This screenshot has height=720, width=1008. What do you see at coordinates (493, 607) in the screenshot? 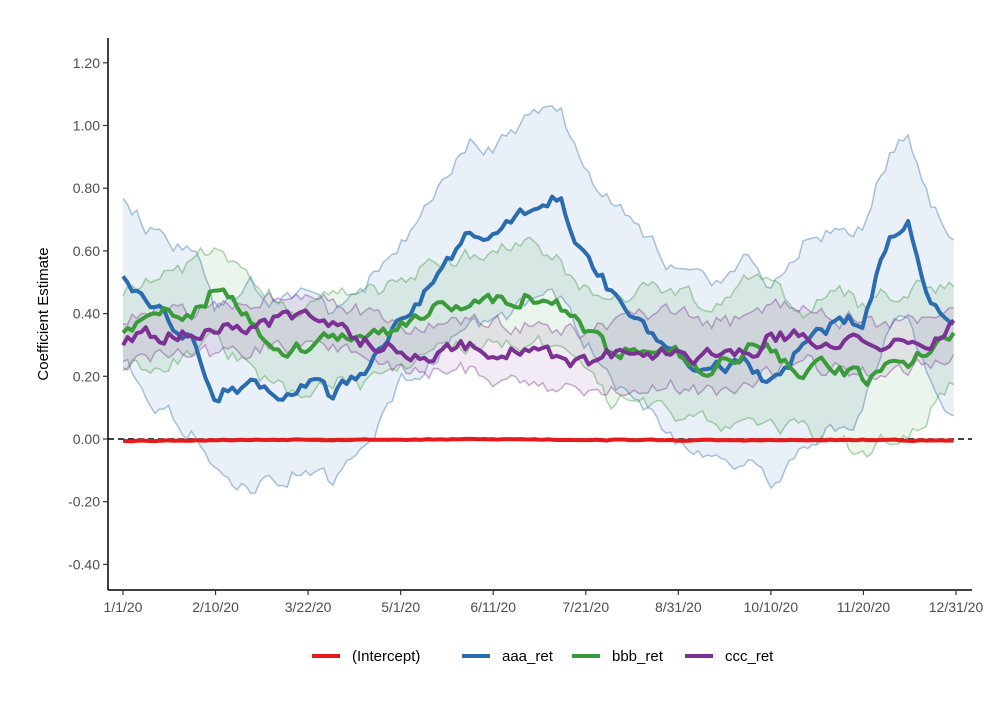
I see `x-tick-label: 6/11/20` at bounding box center [493, 607].